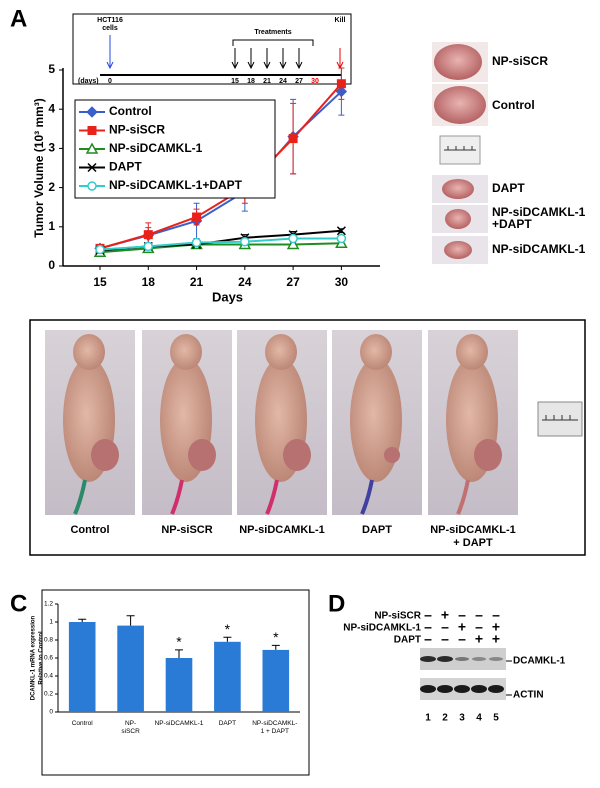  I want to click on x-tick-label: NP-siDCAMKL-1, so click(179, 723).